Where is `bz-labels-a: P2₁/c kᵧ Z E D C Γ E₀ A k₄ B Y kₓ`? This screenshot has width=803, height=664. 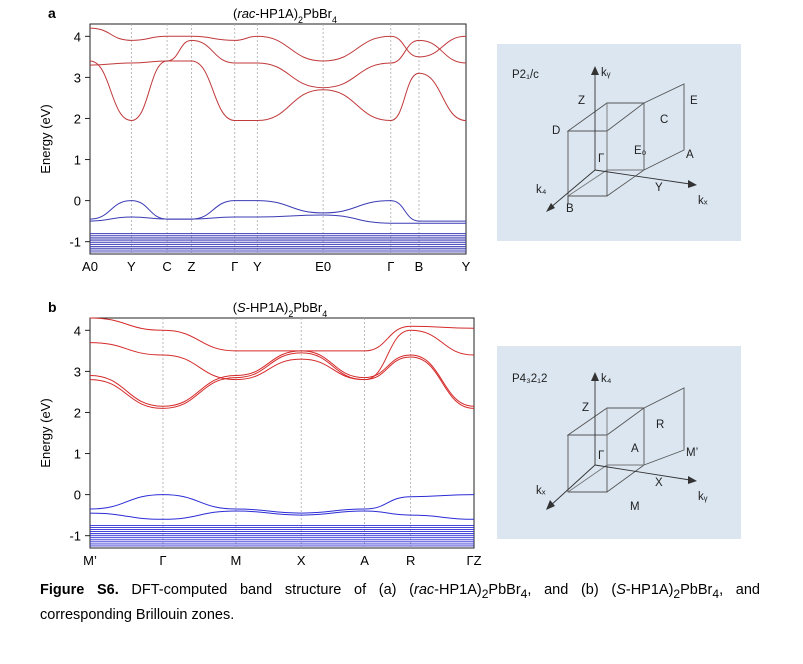
bz-labels-a: P2₁/c kᵧ Z E D C Γ E₀ A k₄ B Y kₓ is located at coordinates (610, 141).